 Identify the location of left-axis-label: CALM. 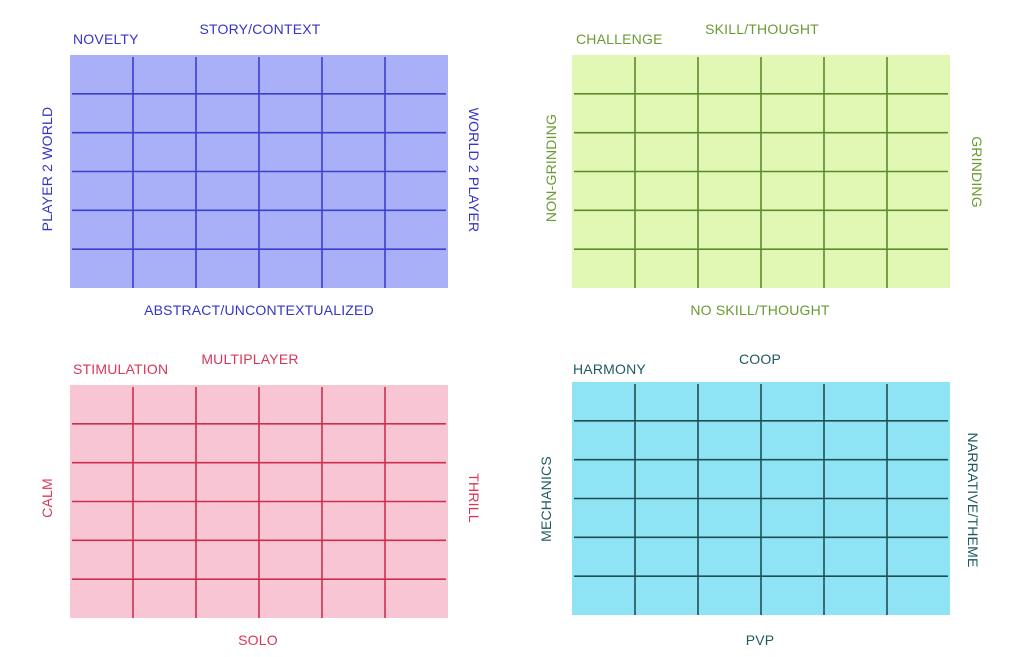
(47, 498).